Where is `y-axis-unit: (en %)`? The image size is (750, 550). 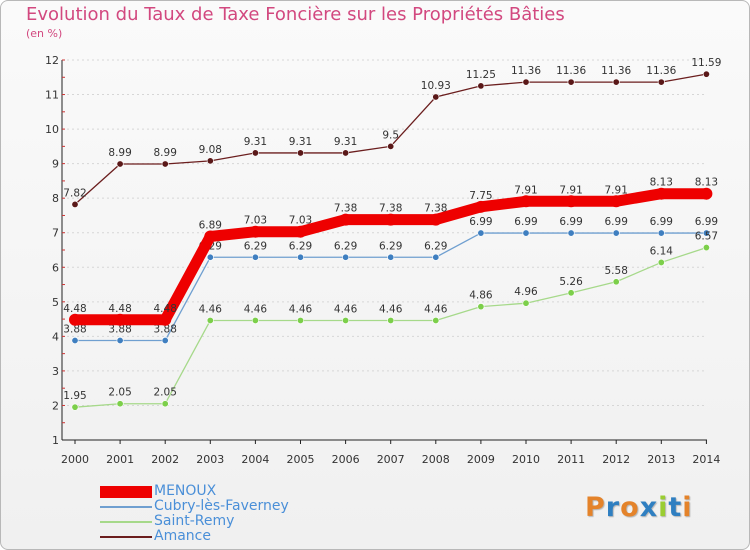
y-axis-unit: (en %) is located at coordinates (44, 33).